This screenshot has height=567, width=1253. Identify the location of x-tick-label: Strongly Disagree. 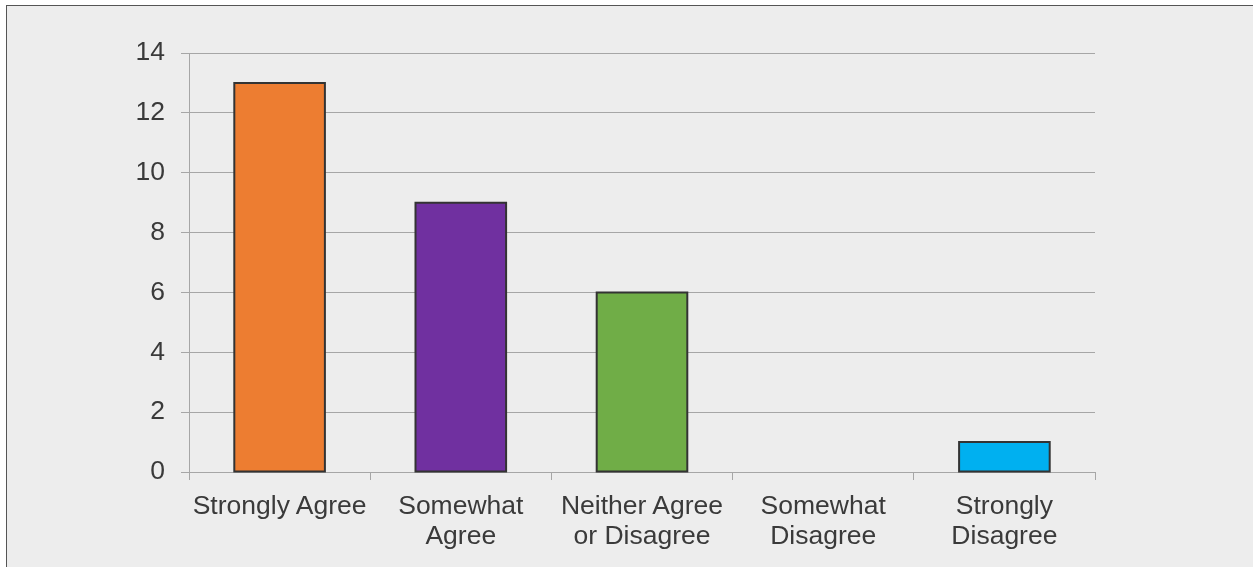
(1004, 520).